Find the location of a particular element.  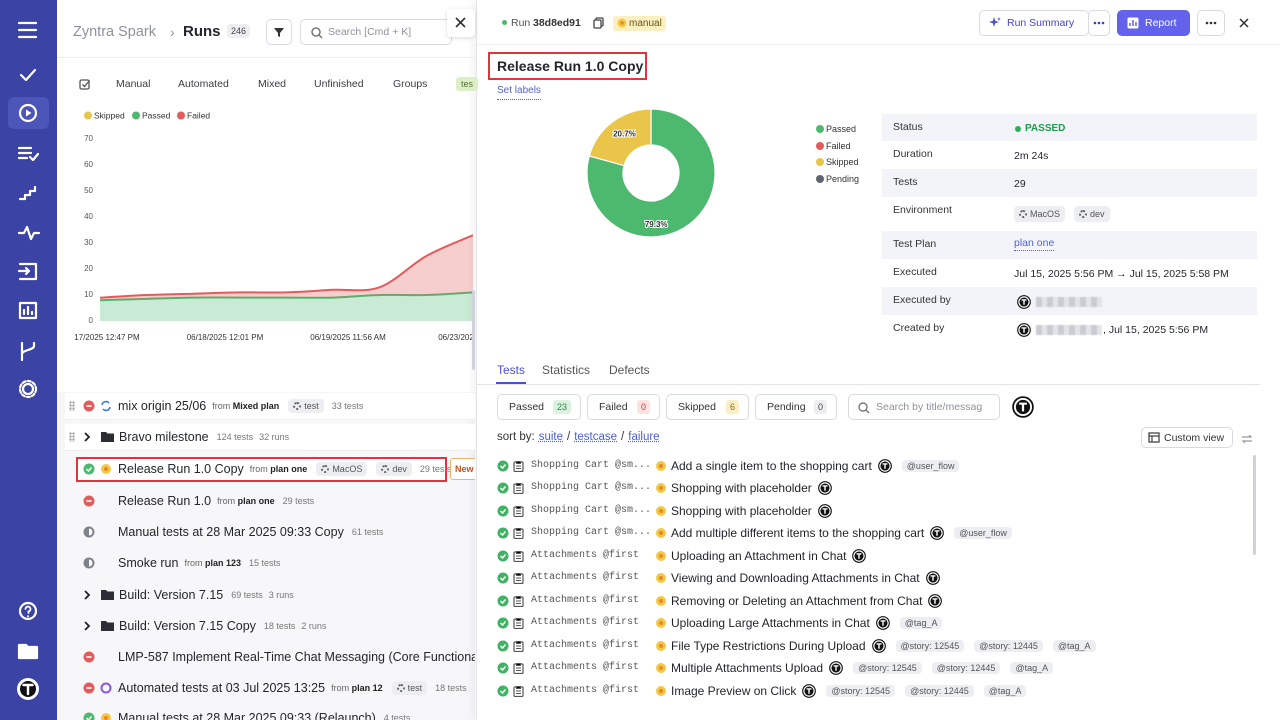

list-icon is located at coordinates (28, 154).